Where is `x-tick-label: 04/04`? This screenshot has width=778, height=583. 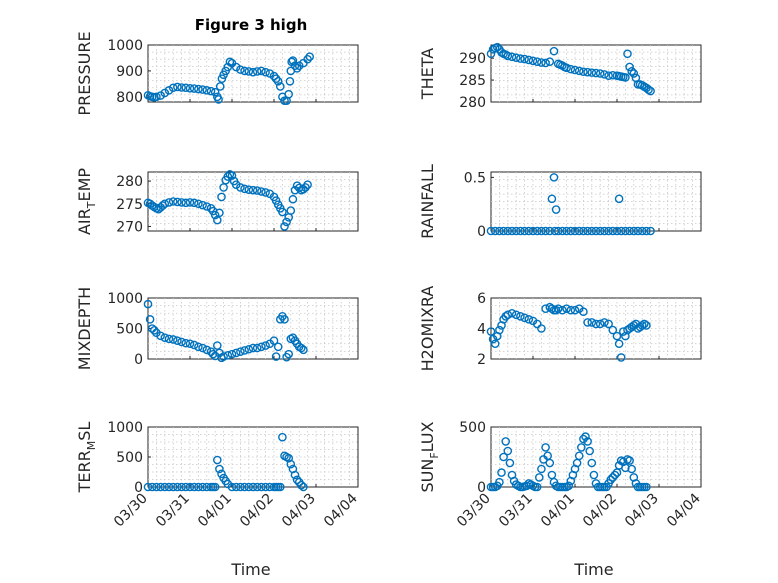
x-tick-label: 04/04 is located at coordinates (684, 510).